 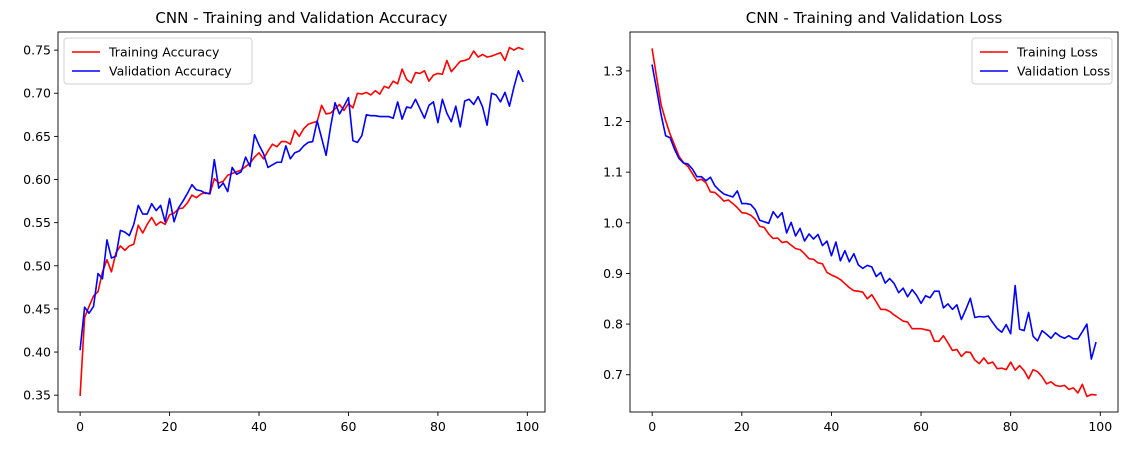 What do you see at coordinates (613, 273) in the screenshot?
I see `y-tick-label: 0.9` at bounding box center [613, 273].